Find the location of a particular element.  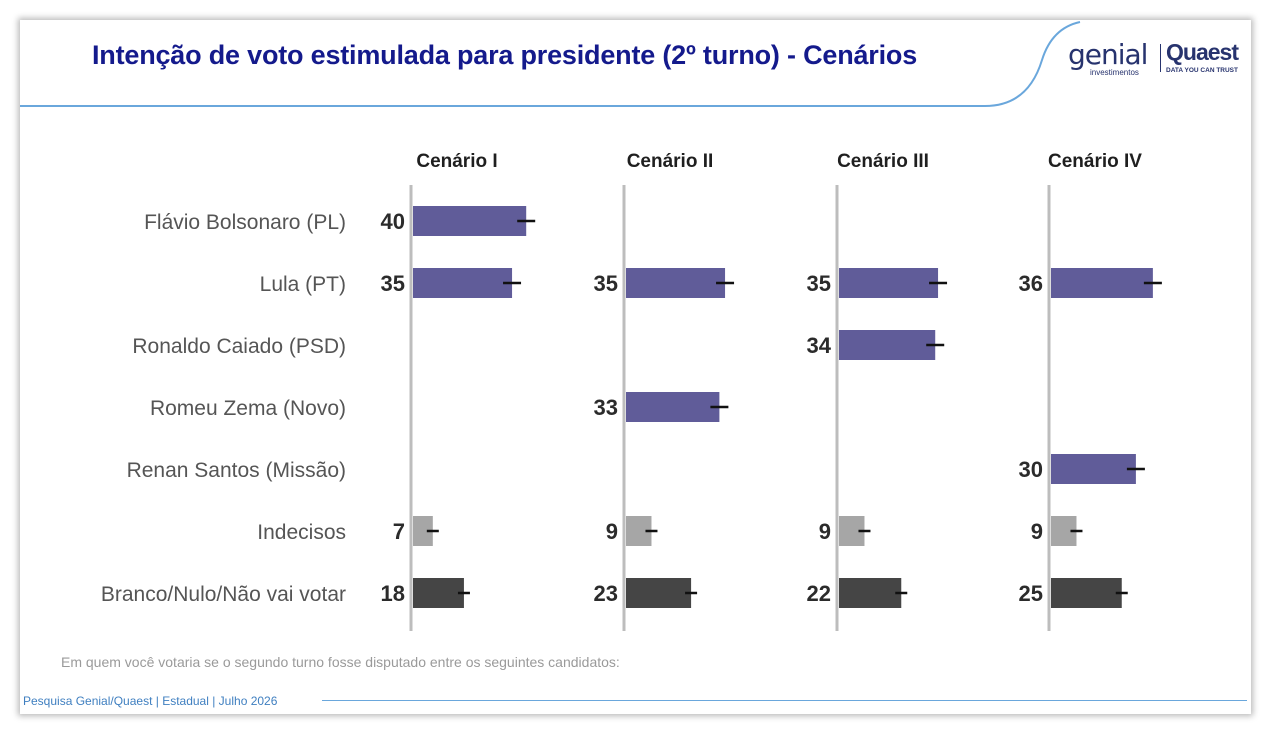

quaest-logo-subtext: DATA YOU CAN TRUST is located at coordinates (1202, 70).